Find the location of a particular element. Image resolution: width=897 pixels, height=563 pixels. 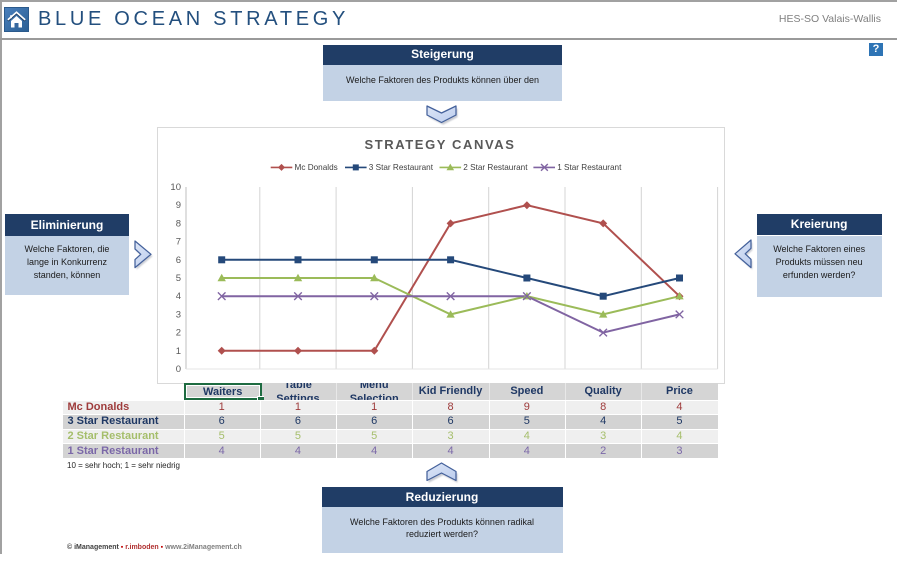

svg-text: 1 Star Restaurant is located at coordinates (589, 167).